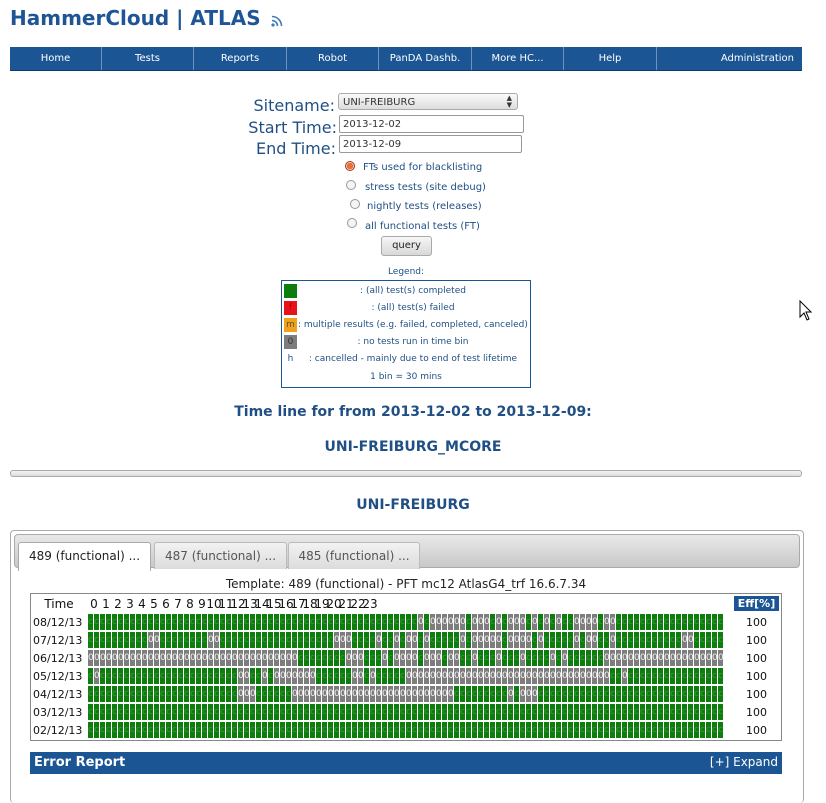  I want to click on nav-reports: Reports, so click(240, 58).